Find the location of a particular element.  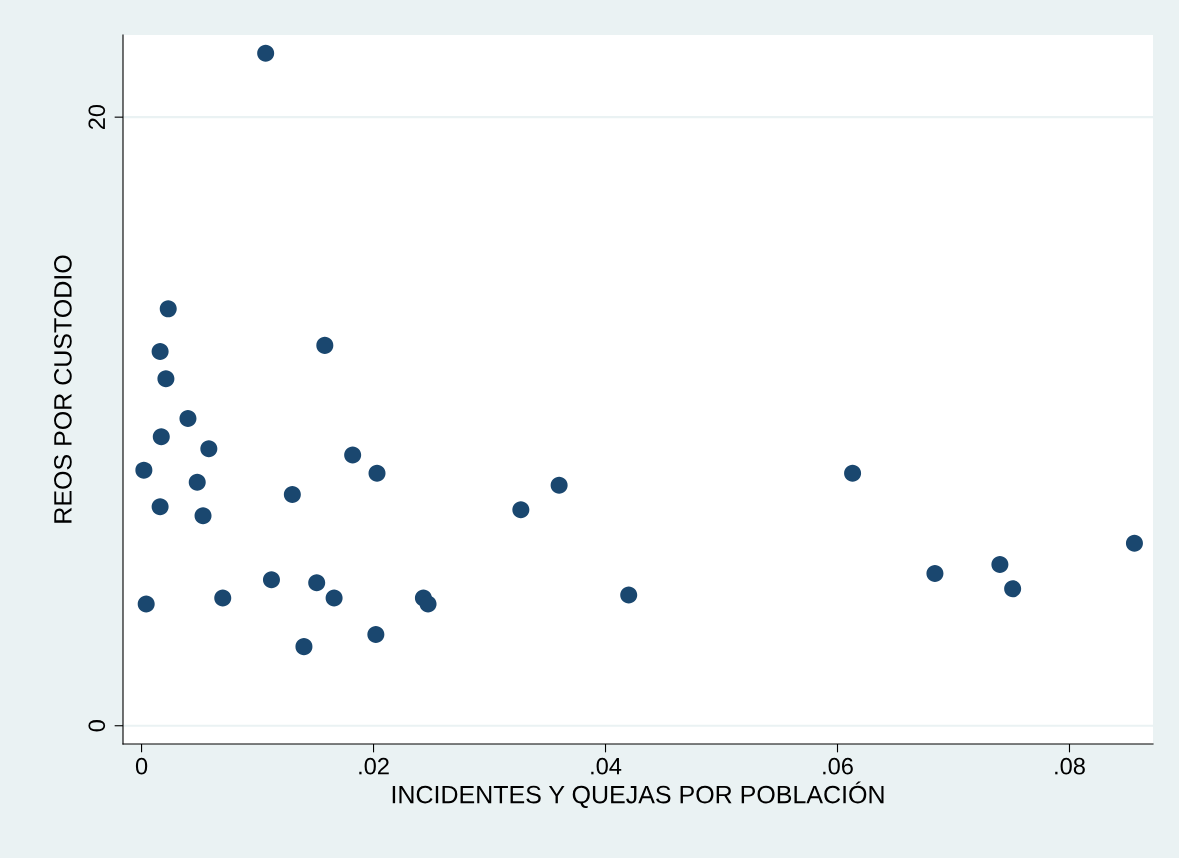

x-tick-label: .08 is located at coordinates (1070, 766).